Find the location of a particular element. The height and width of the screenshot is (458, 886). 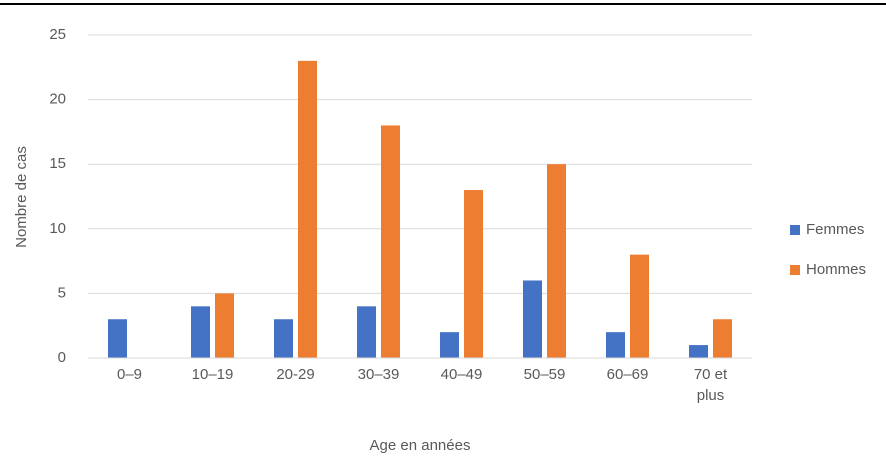

x-tick-label-box: 50–59 is located at coordinates (544, 374).